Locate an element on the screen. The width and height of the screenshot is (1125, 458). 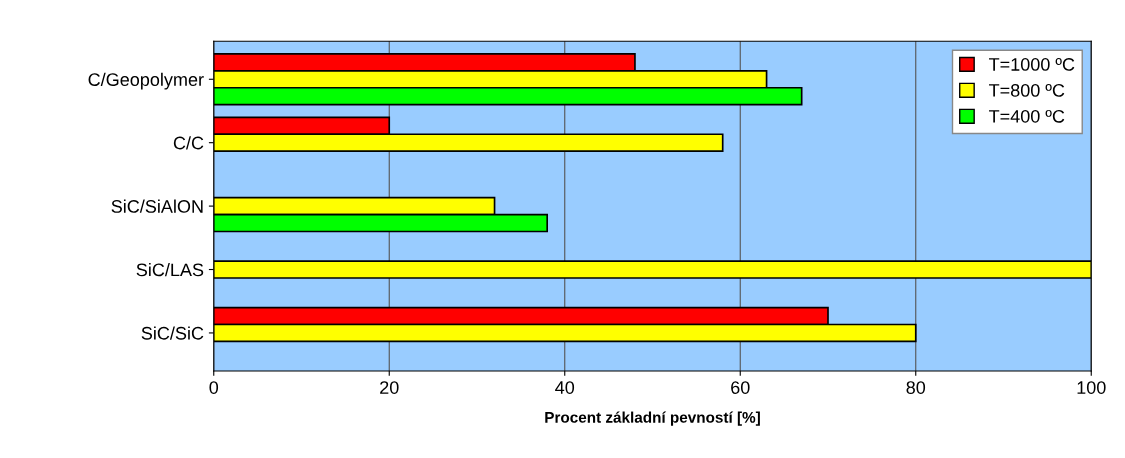
y-tick-label: SiC/LAS is located at coordinates (170, 269).